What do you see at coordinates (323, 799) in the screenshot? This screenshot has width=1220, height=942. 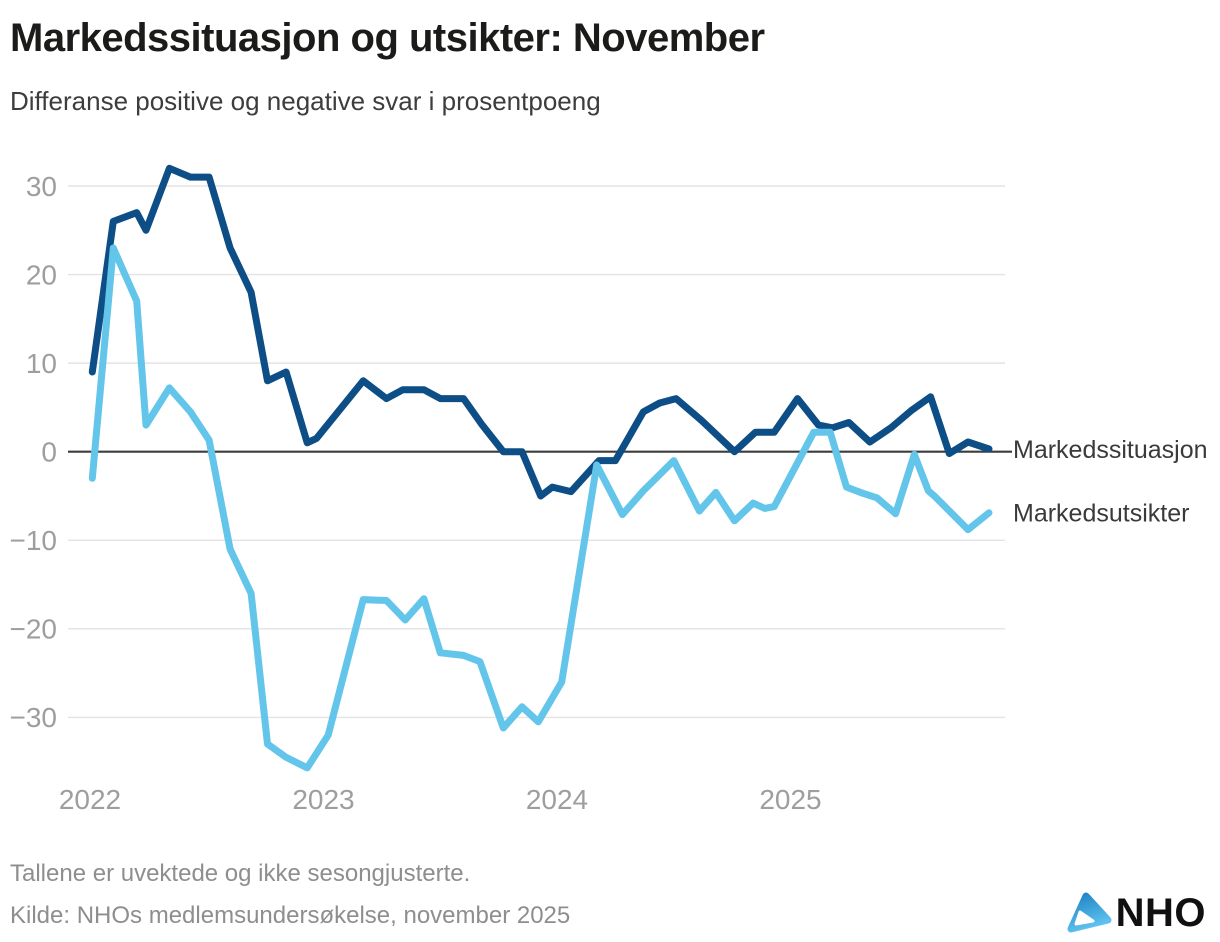 I see `x-axis-tick-label: 2023` at bounding box center [323, 799].